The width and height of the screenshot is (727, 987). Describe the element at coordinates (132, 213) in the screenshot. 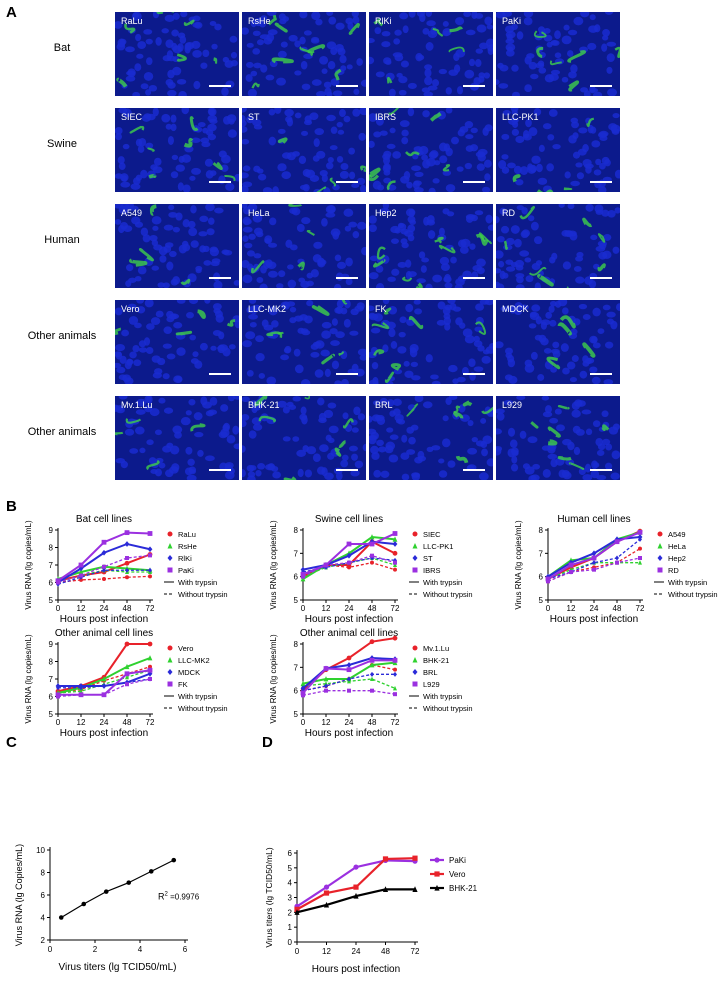

I see `cell-line-label: A549` at that location.